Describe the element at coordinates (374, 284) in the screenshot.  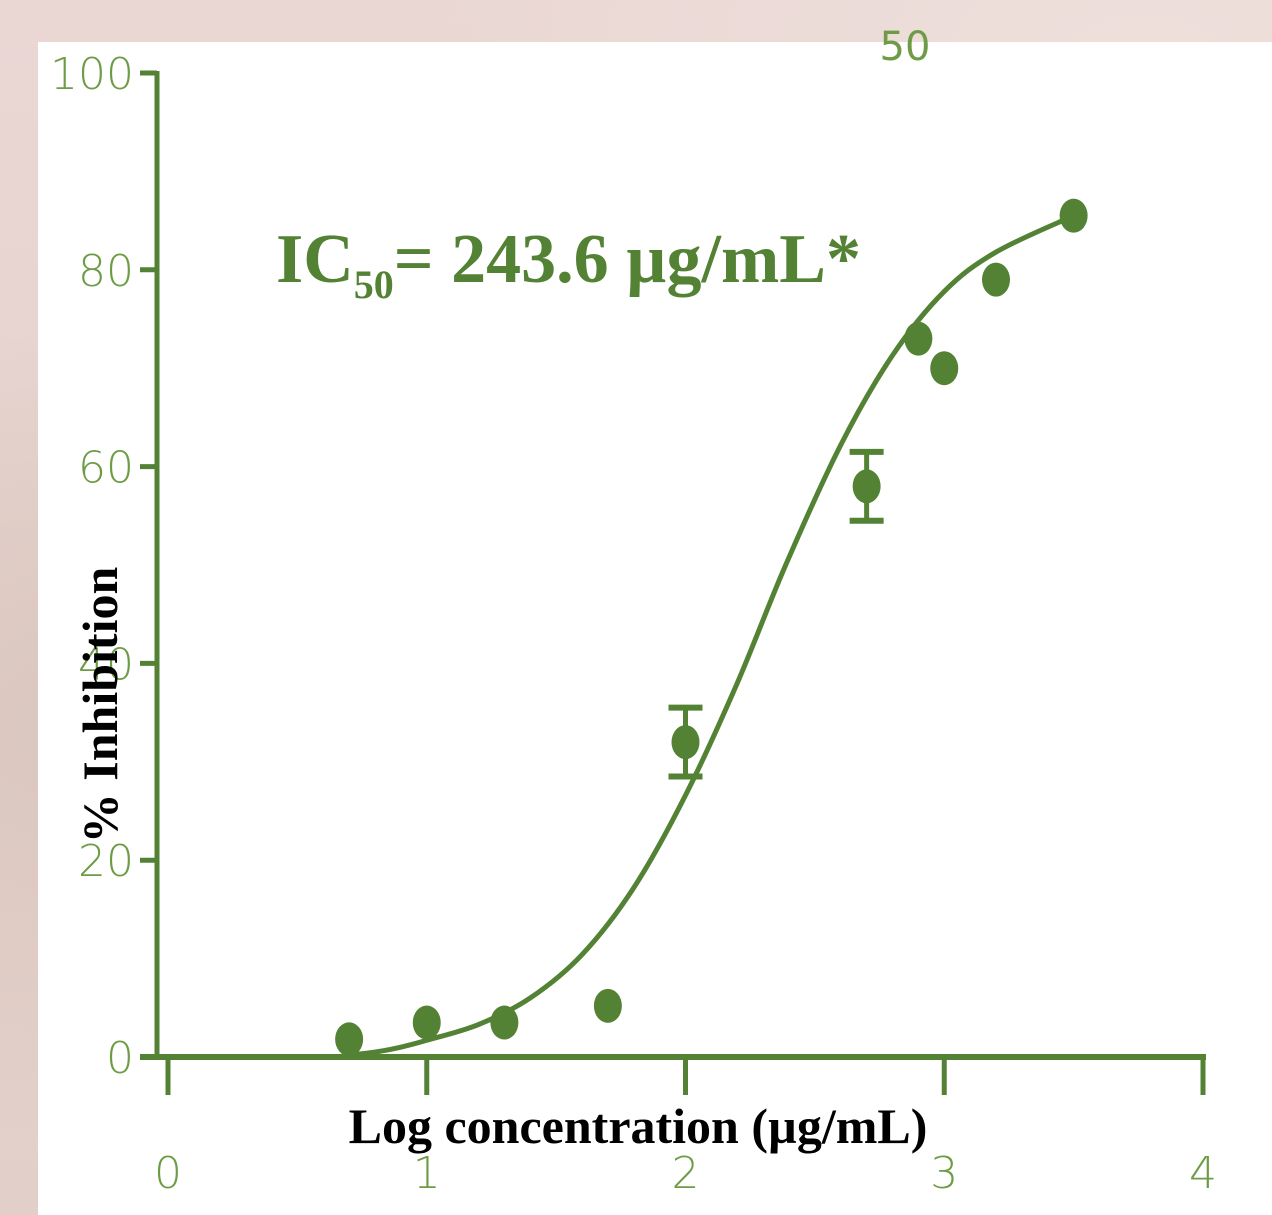
I see `ic50-subscript: 50` at that location.